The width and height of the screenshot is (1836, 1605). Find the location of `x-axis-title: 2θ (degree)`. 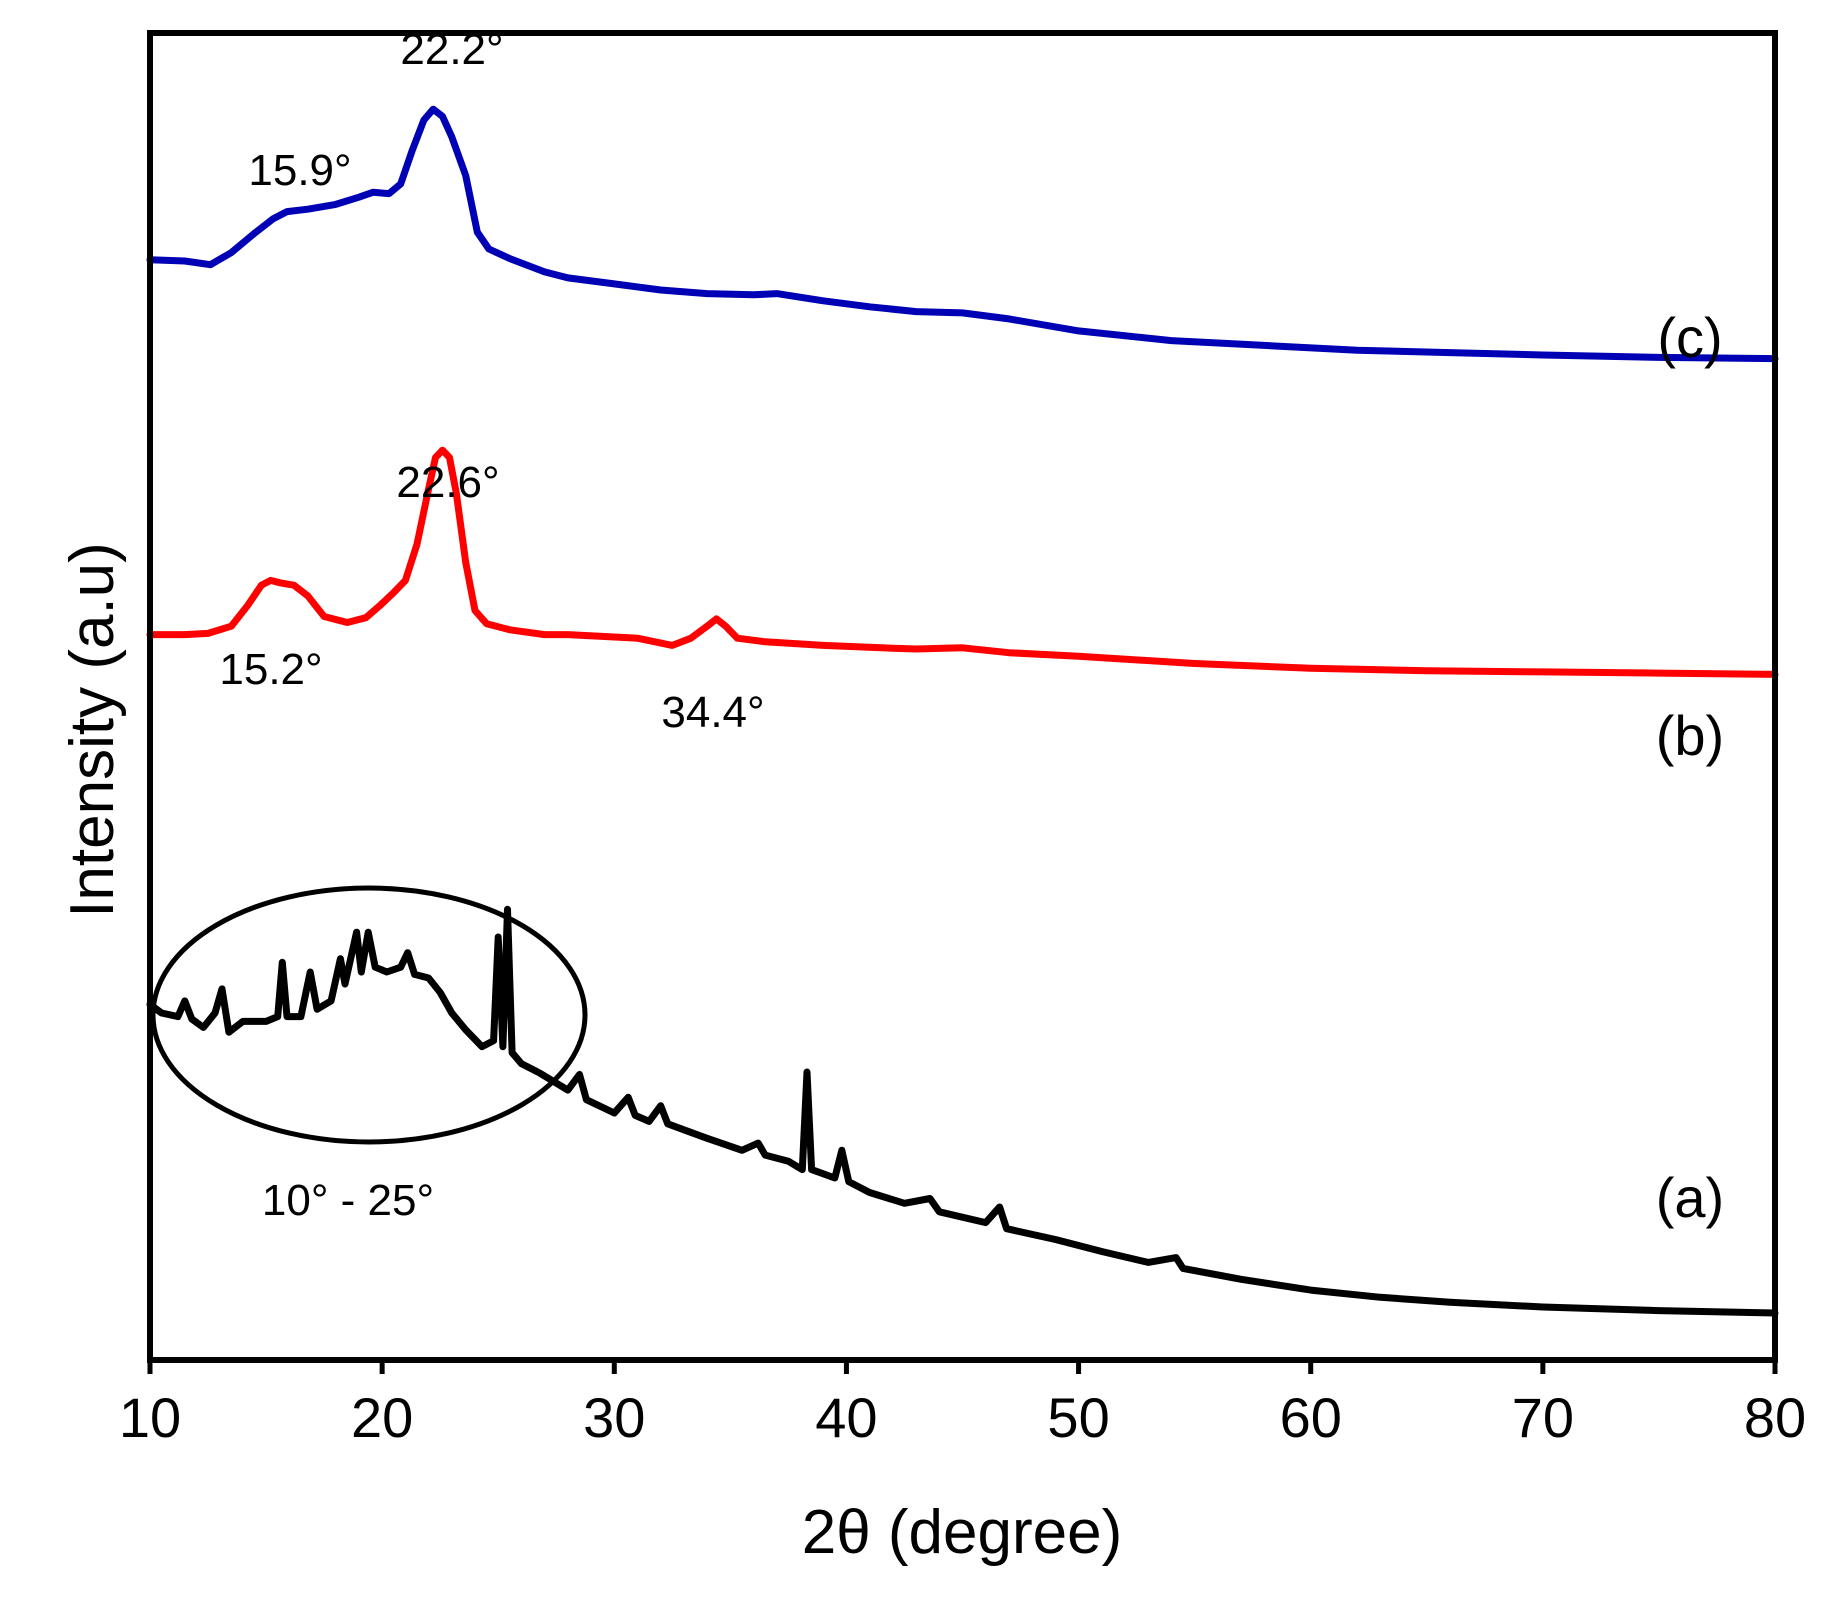

x-axis-title: 2θ (degree) is located at coordinates (962, 1532).